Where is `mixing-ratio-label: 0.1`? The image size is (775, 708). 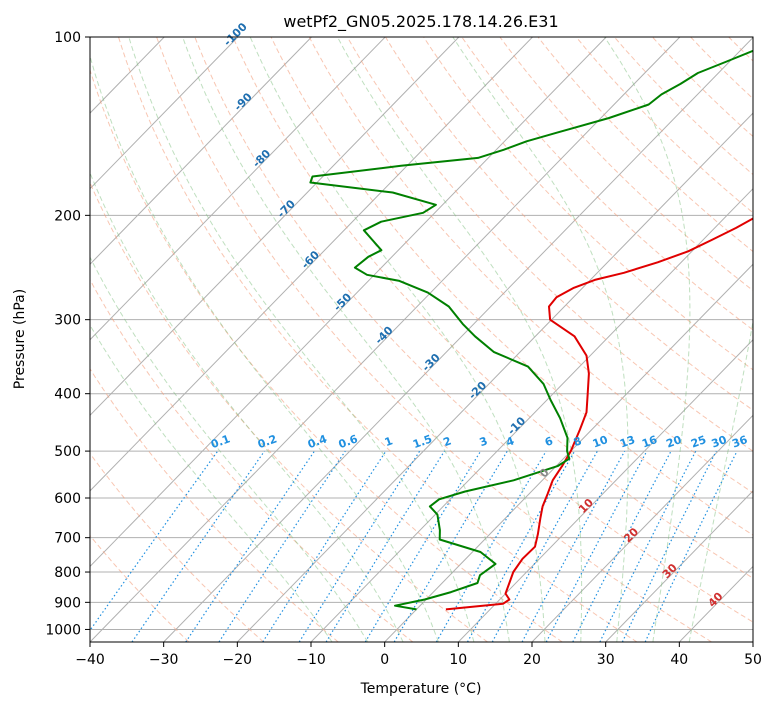 mixing-ratio-label: 0.1 is located at coordinates (220, 441).